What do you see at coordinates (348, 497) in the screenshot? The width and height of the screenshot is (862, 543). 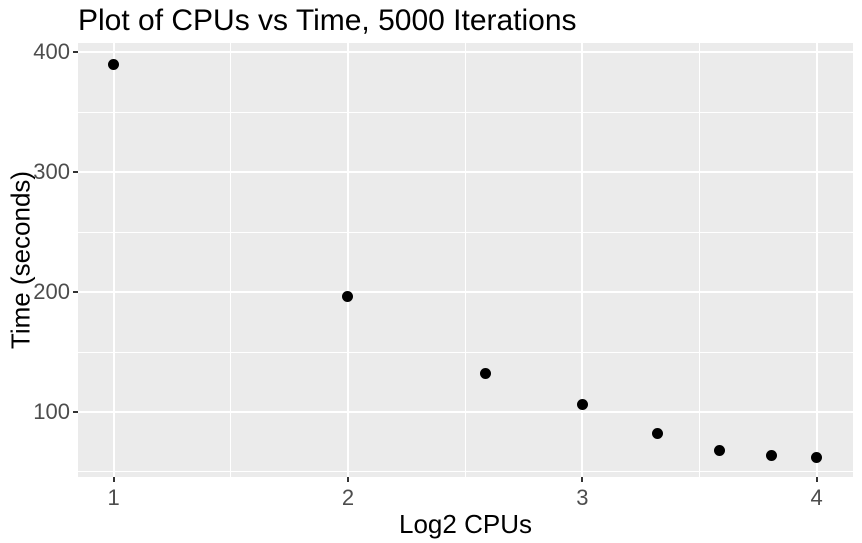 I see `x-tick-label: 2` at bounding box center [348, 497].